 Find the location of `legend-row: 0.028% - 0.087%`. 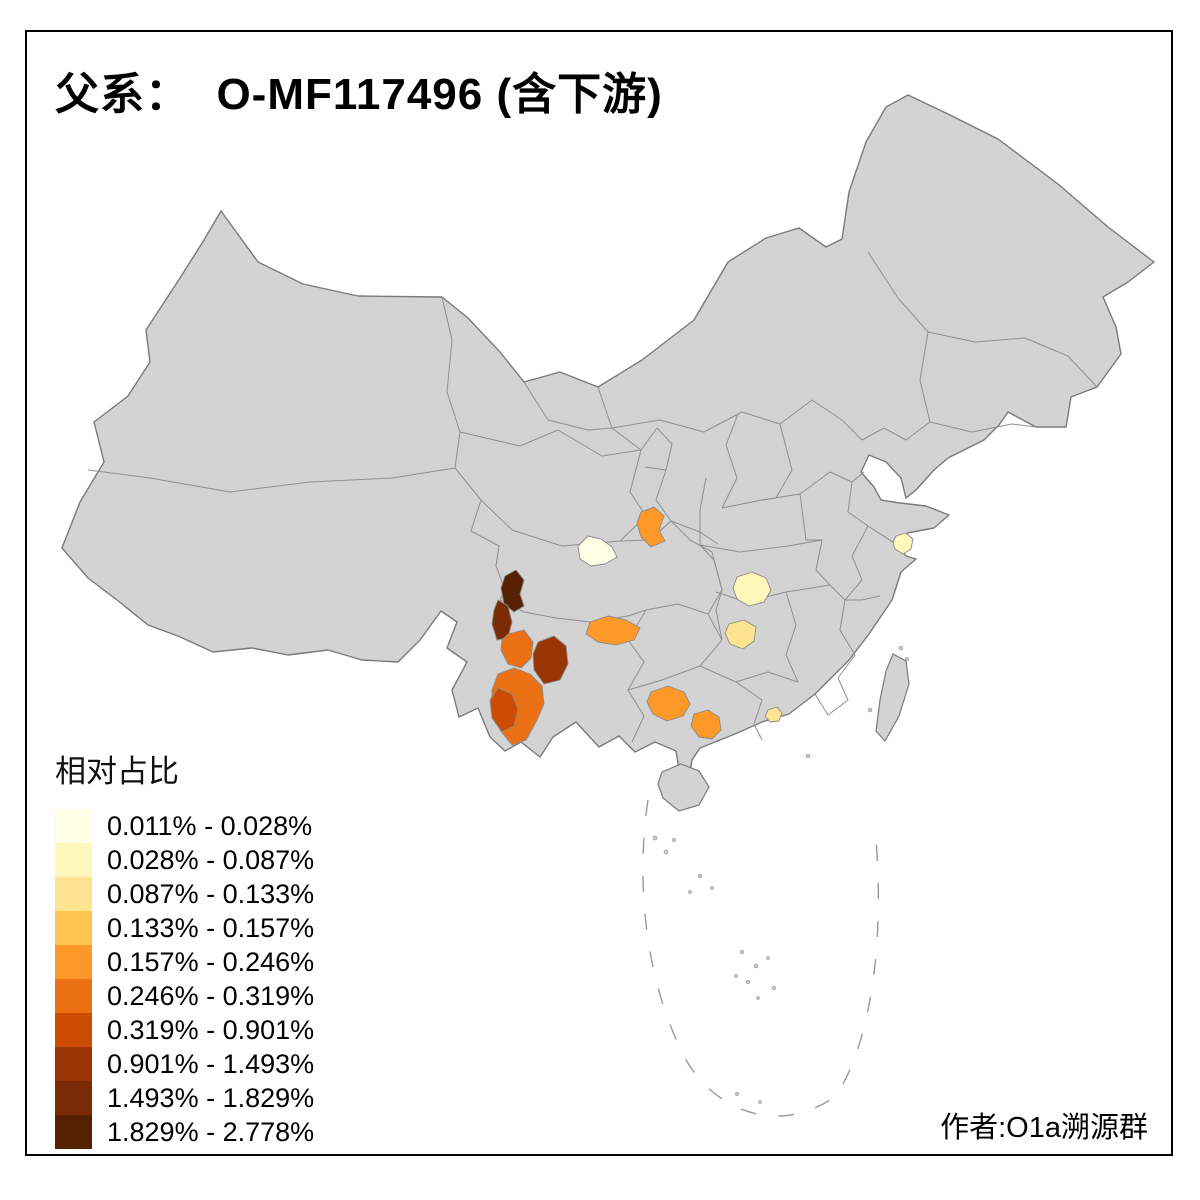

legend-row: 0.028% - 0.087% is located at coordinates (184, 860).